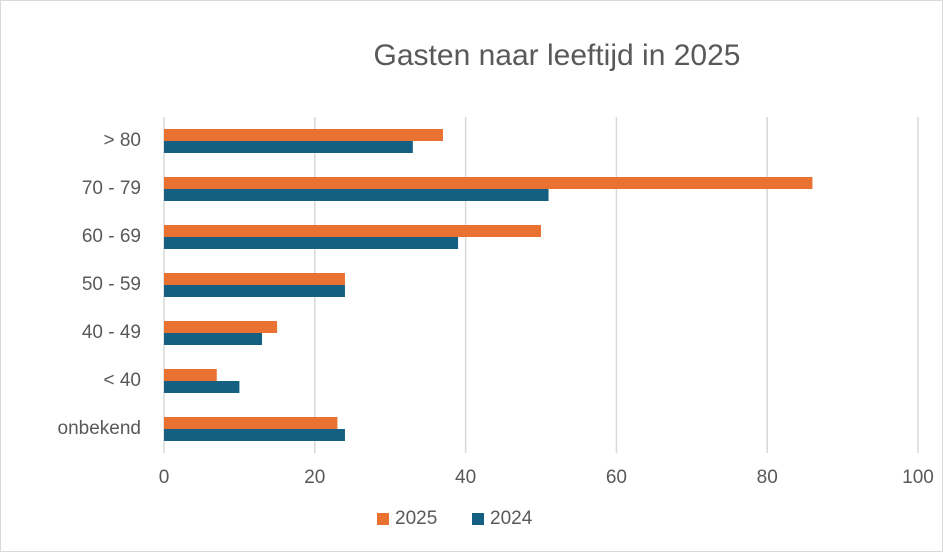 The width and height of the screenshot is (943, 552). Describe the element at coordinates (122, 140) in the screenshot. I see `y-tick-label: > 80` at that location.